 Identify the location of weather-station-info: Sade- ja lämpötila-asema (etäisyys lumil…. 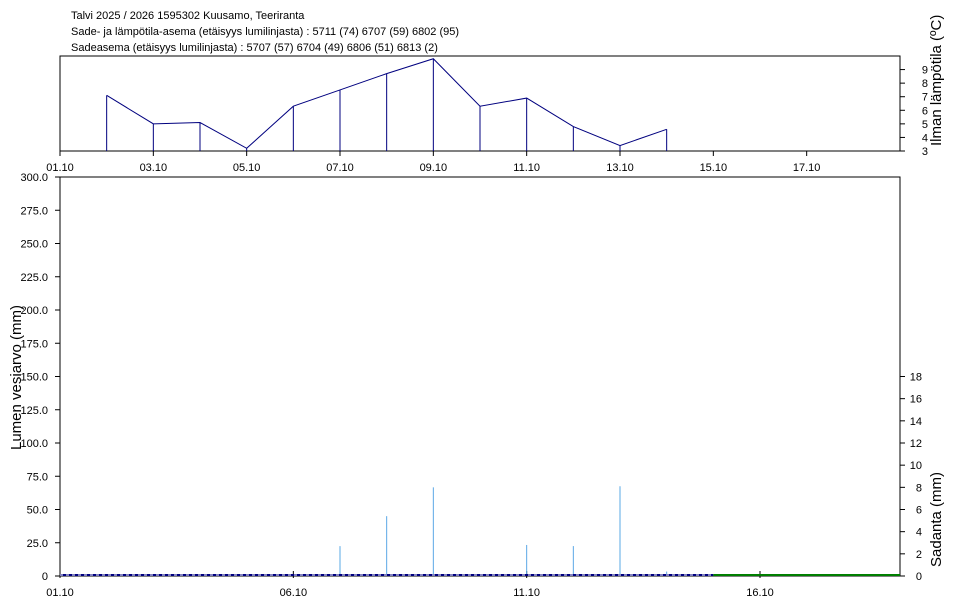
(265, 32).